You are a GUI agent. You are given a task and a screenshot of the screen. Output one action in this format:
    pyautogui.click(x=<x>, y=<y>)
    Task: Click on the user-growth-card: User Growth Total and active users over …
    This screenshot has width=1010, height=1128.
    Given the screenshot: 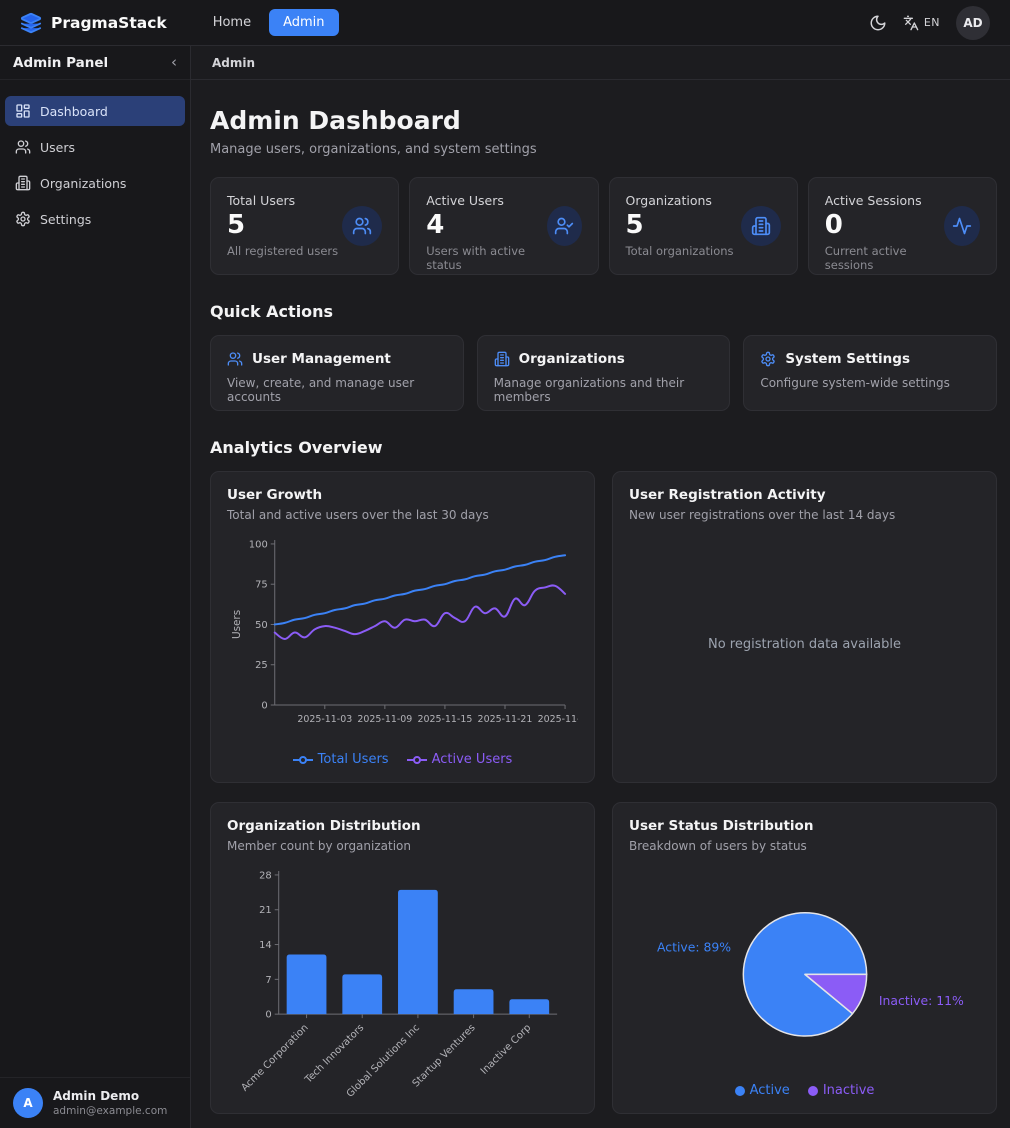 What is the action you would take?
    pyautogui.click(x=402, y=627)
    